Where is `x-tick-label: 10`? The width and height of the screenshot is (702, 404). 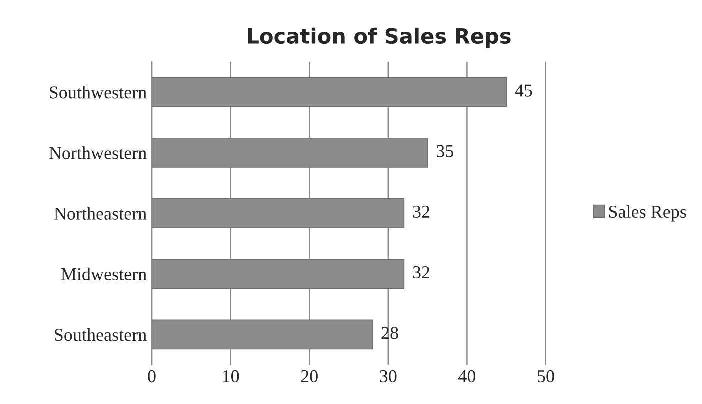 x-tick-label: 10 is located at coordinates (231, 376).